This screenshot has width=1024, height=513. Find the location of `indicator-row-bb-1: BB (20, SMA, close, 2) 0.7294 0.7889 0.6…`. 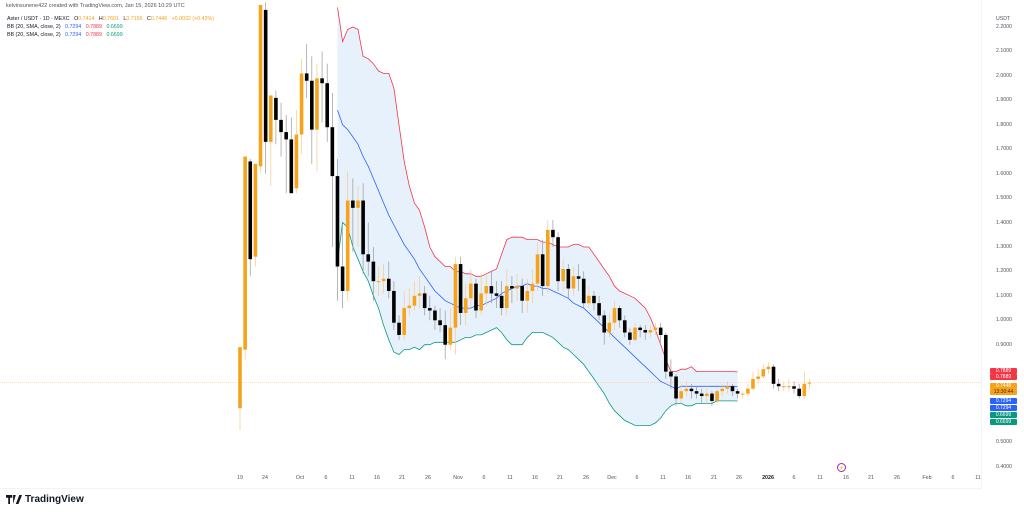

indicator-row-bb-1: BB (20, SMA, close, 2) 0.7294 0.7889 0.6… is located at coordinates (110, 27).